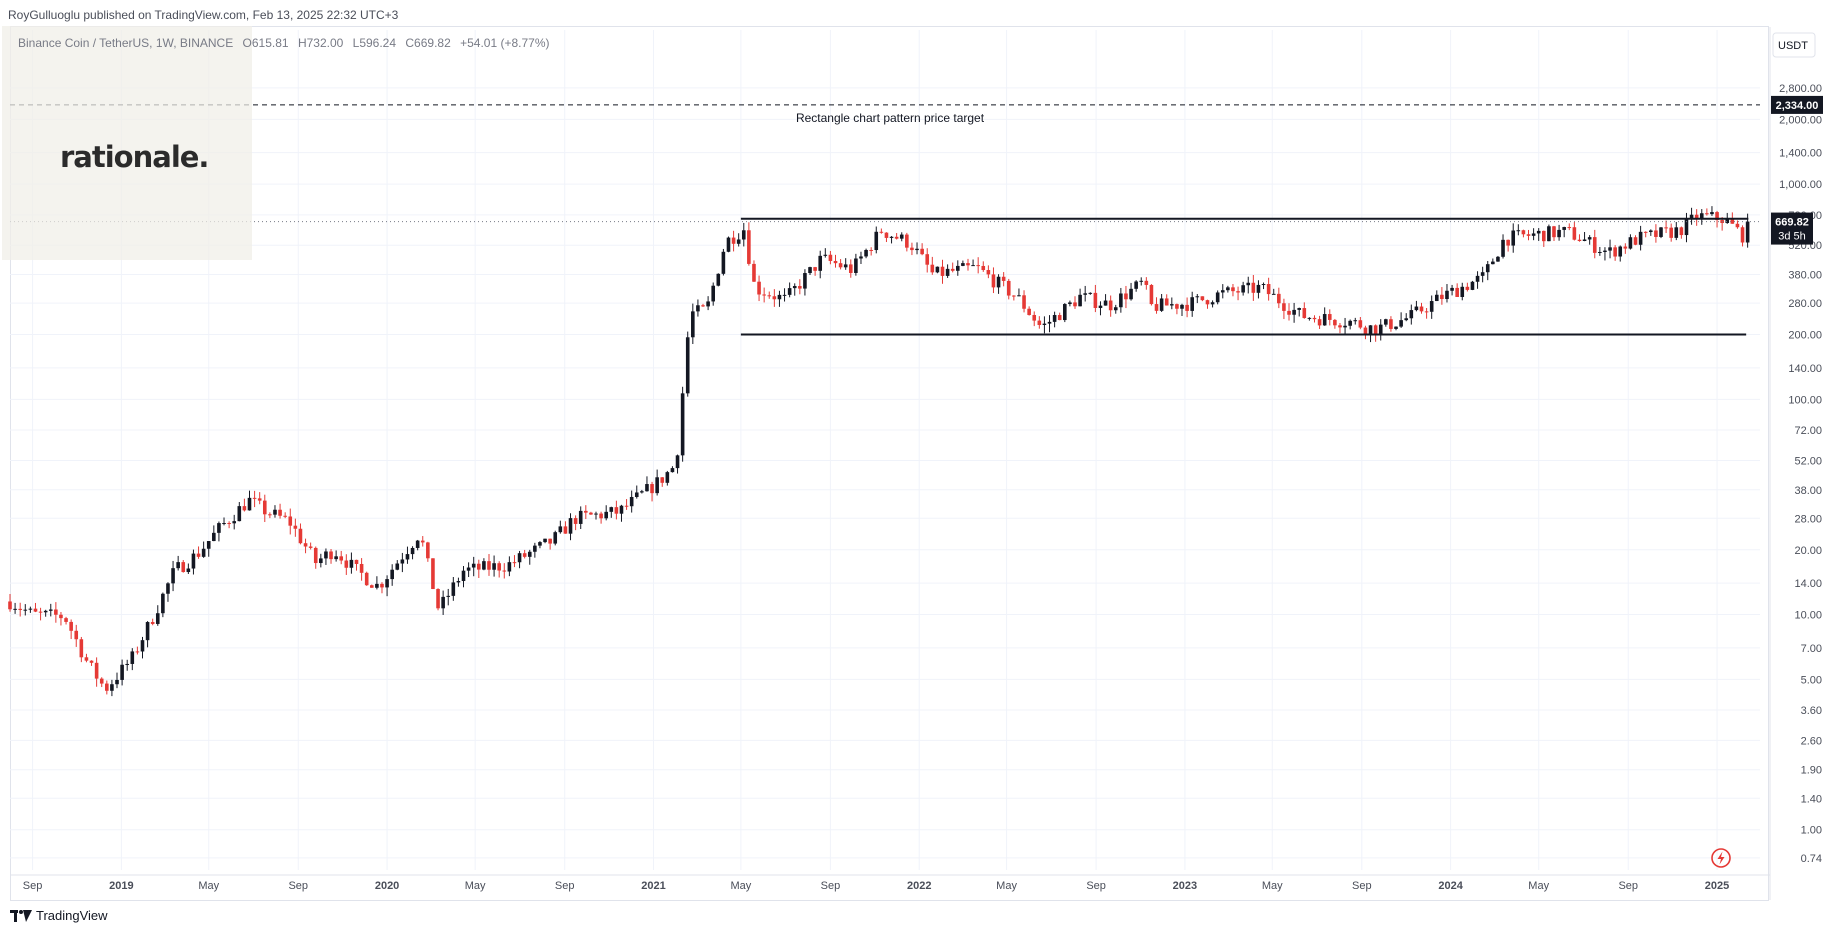 This screenshot has width=1835, height=931. What do you see at coordinates (1805, 304) in the screenshot?
I see `y-tick-label: 280.00` at bounding box center [1805, 304].